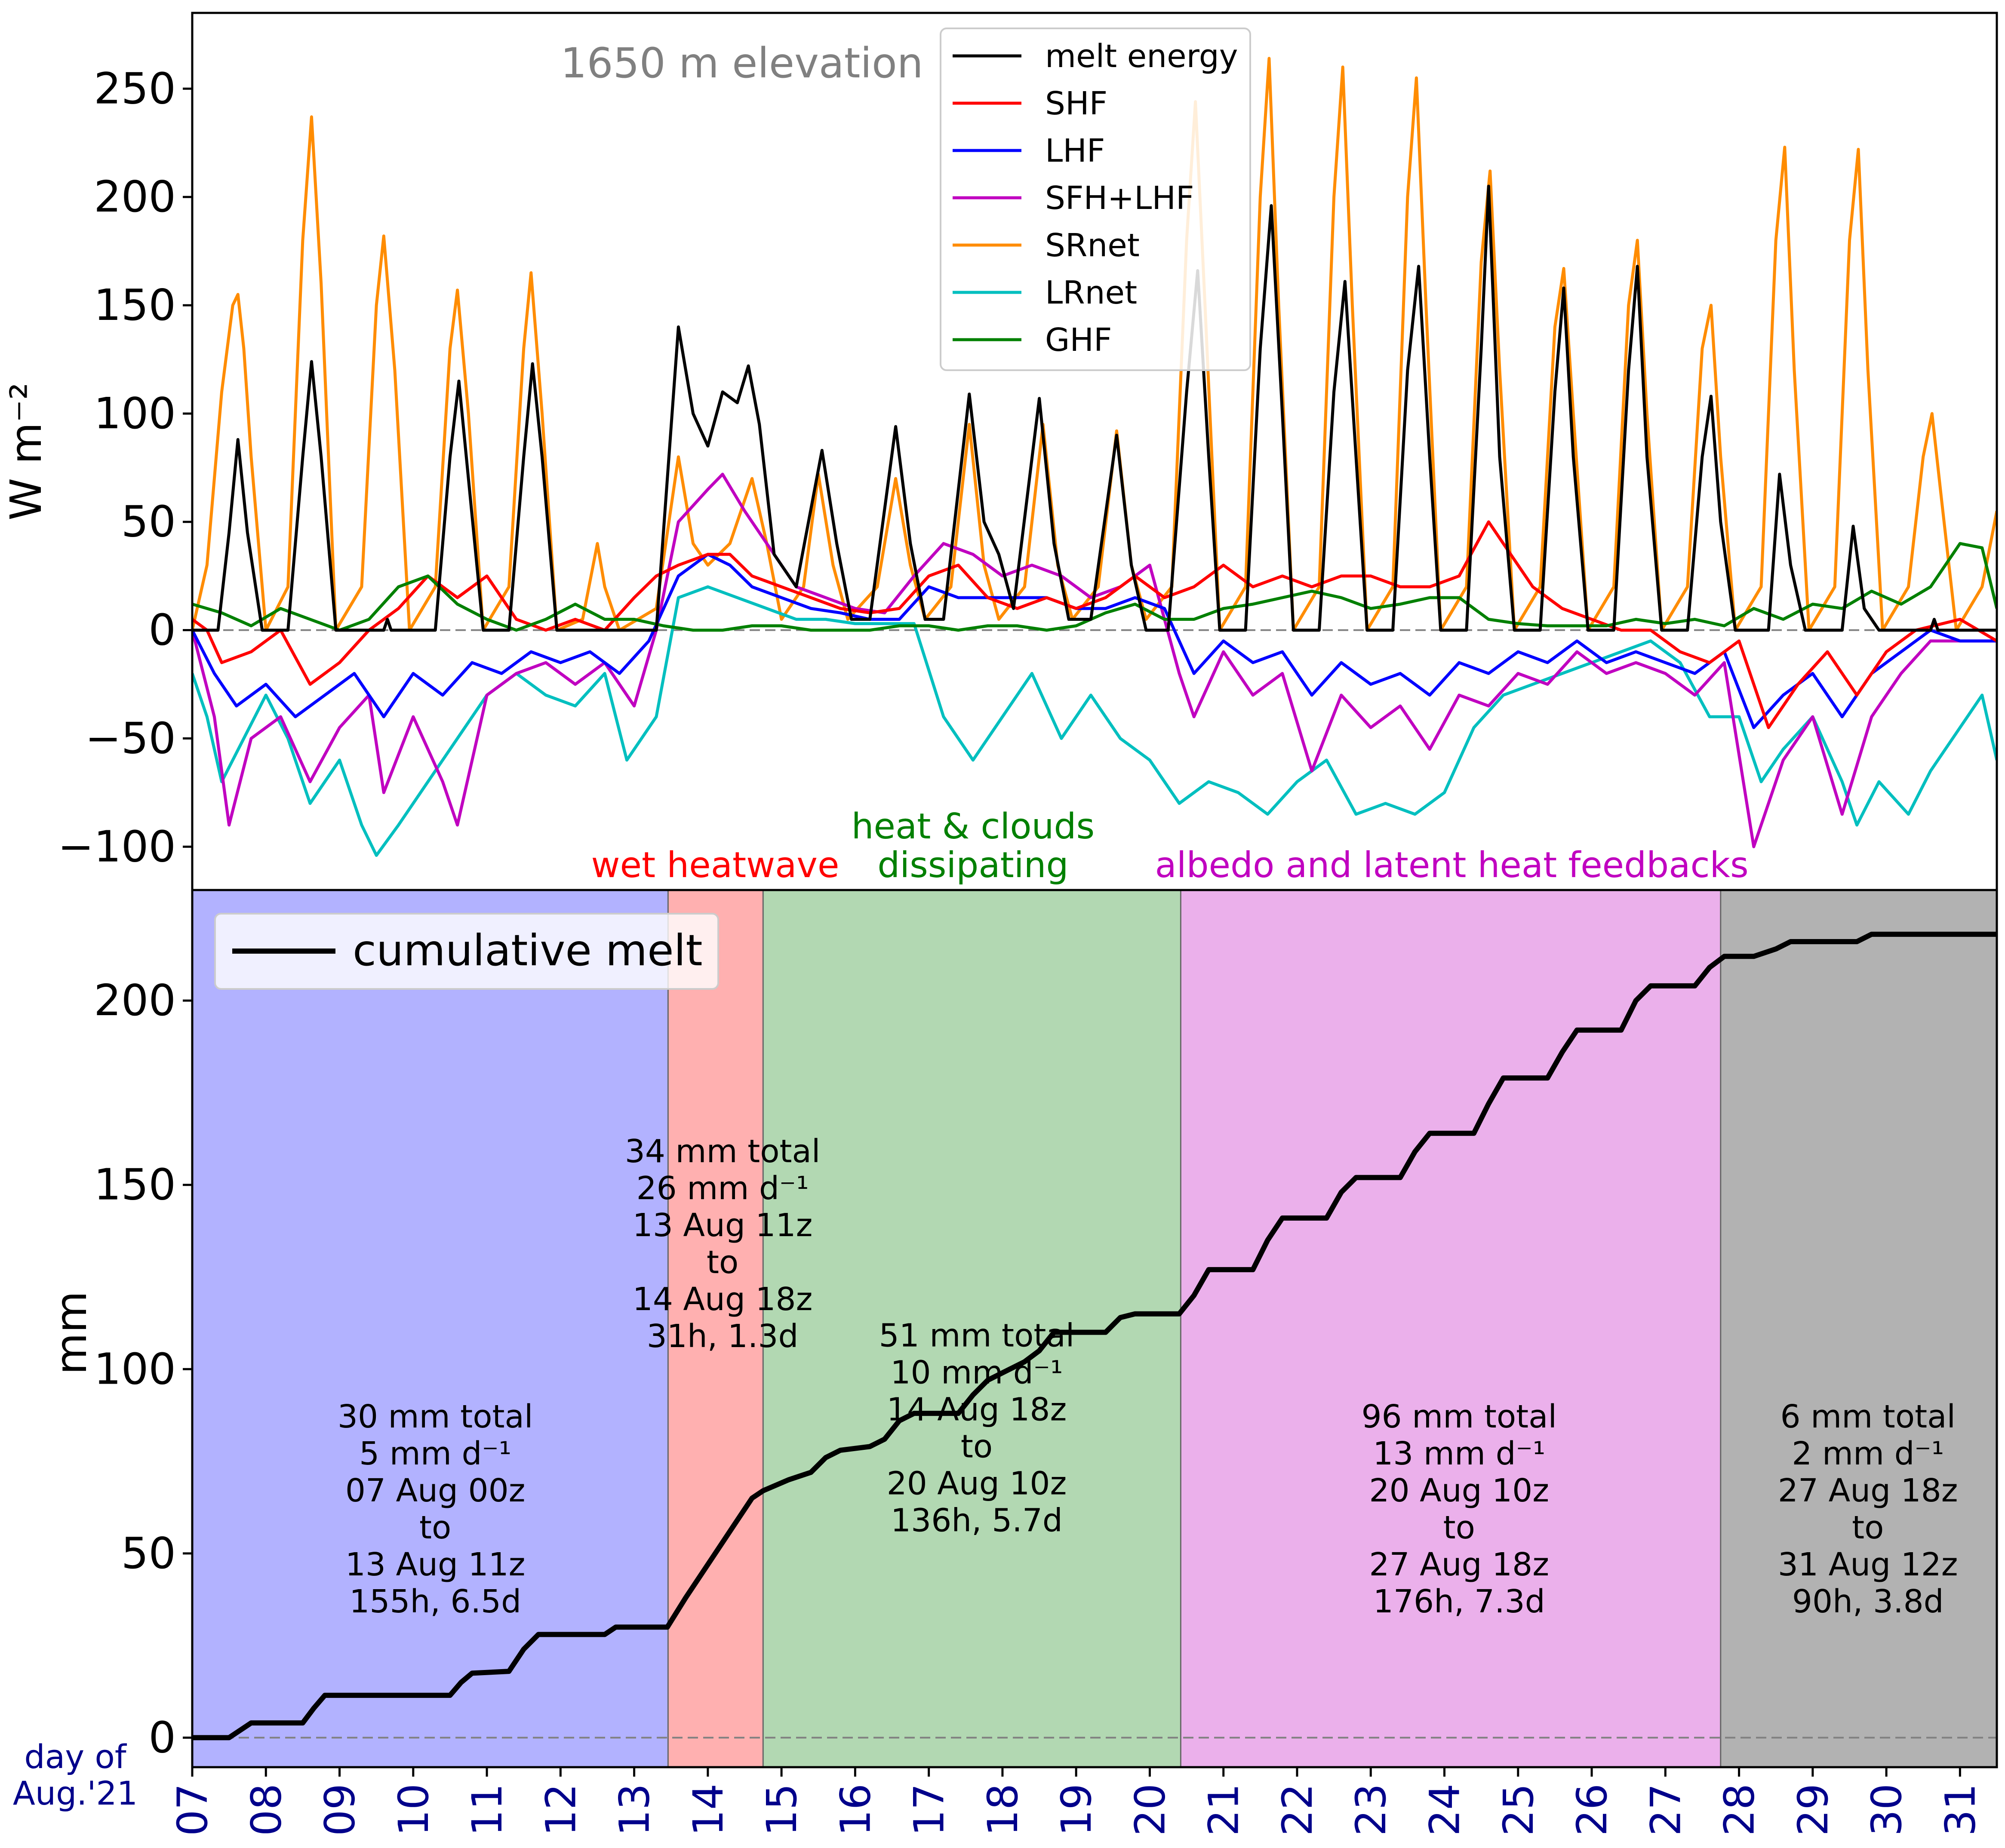 This screenshot has height=1848, width=2005. What do you see at coordinates (1094, 587) in the screenshot?
I see `series-line-ghf` at bounding box center [1094, 587].